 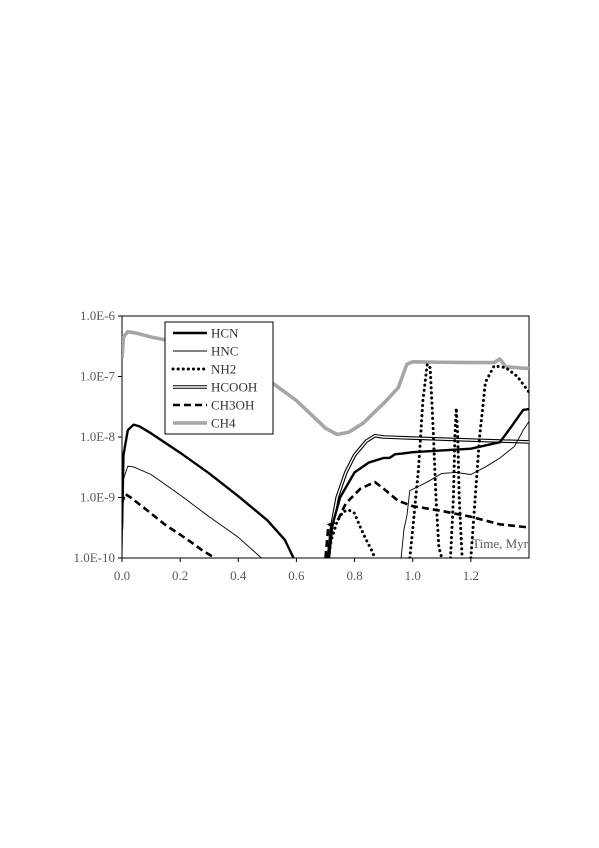 I want to click on legend-item-ch3oh: CH3OH, so click(x=213, y=405).